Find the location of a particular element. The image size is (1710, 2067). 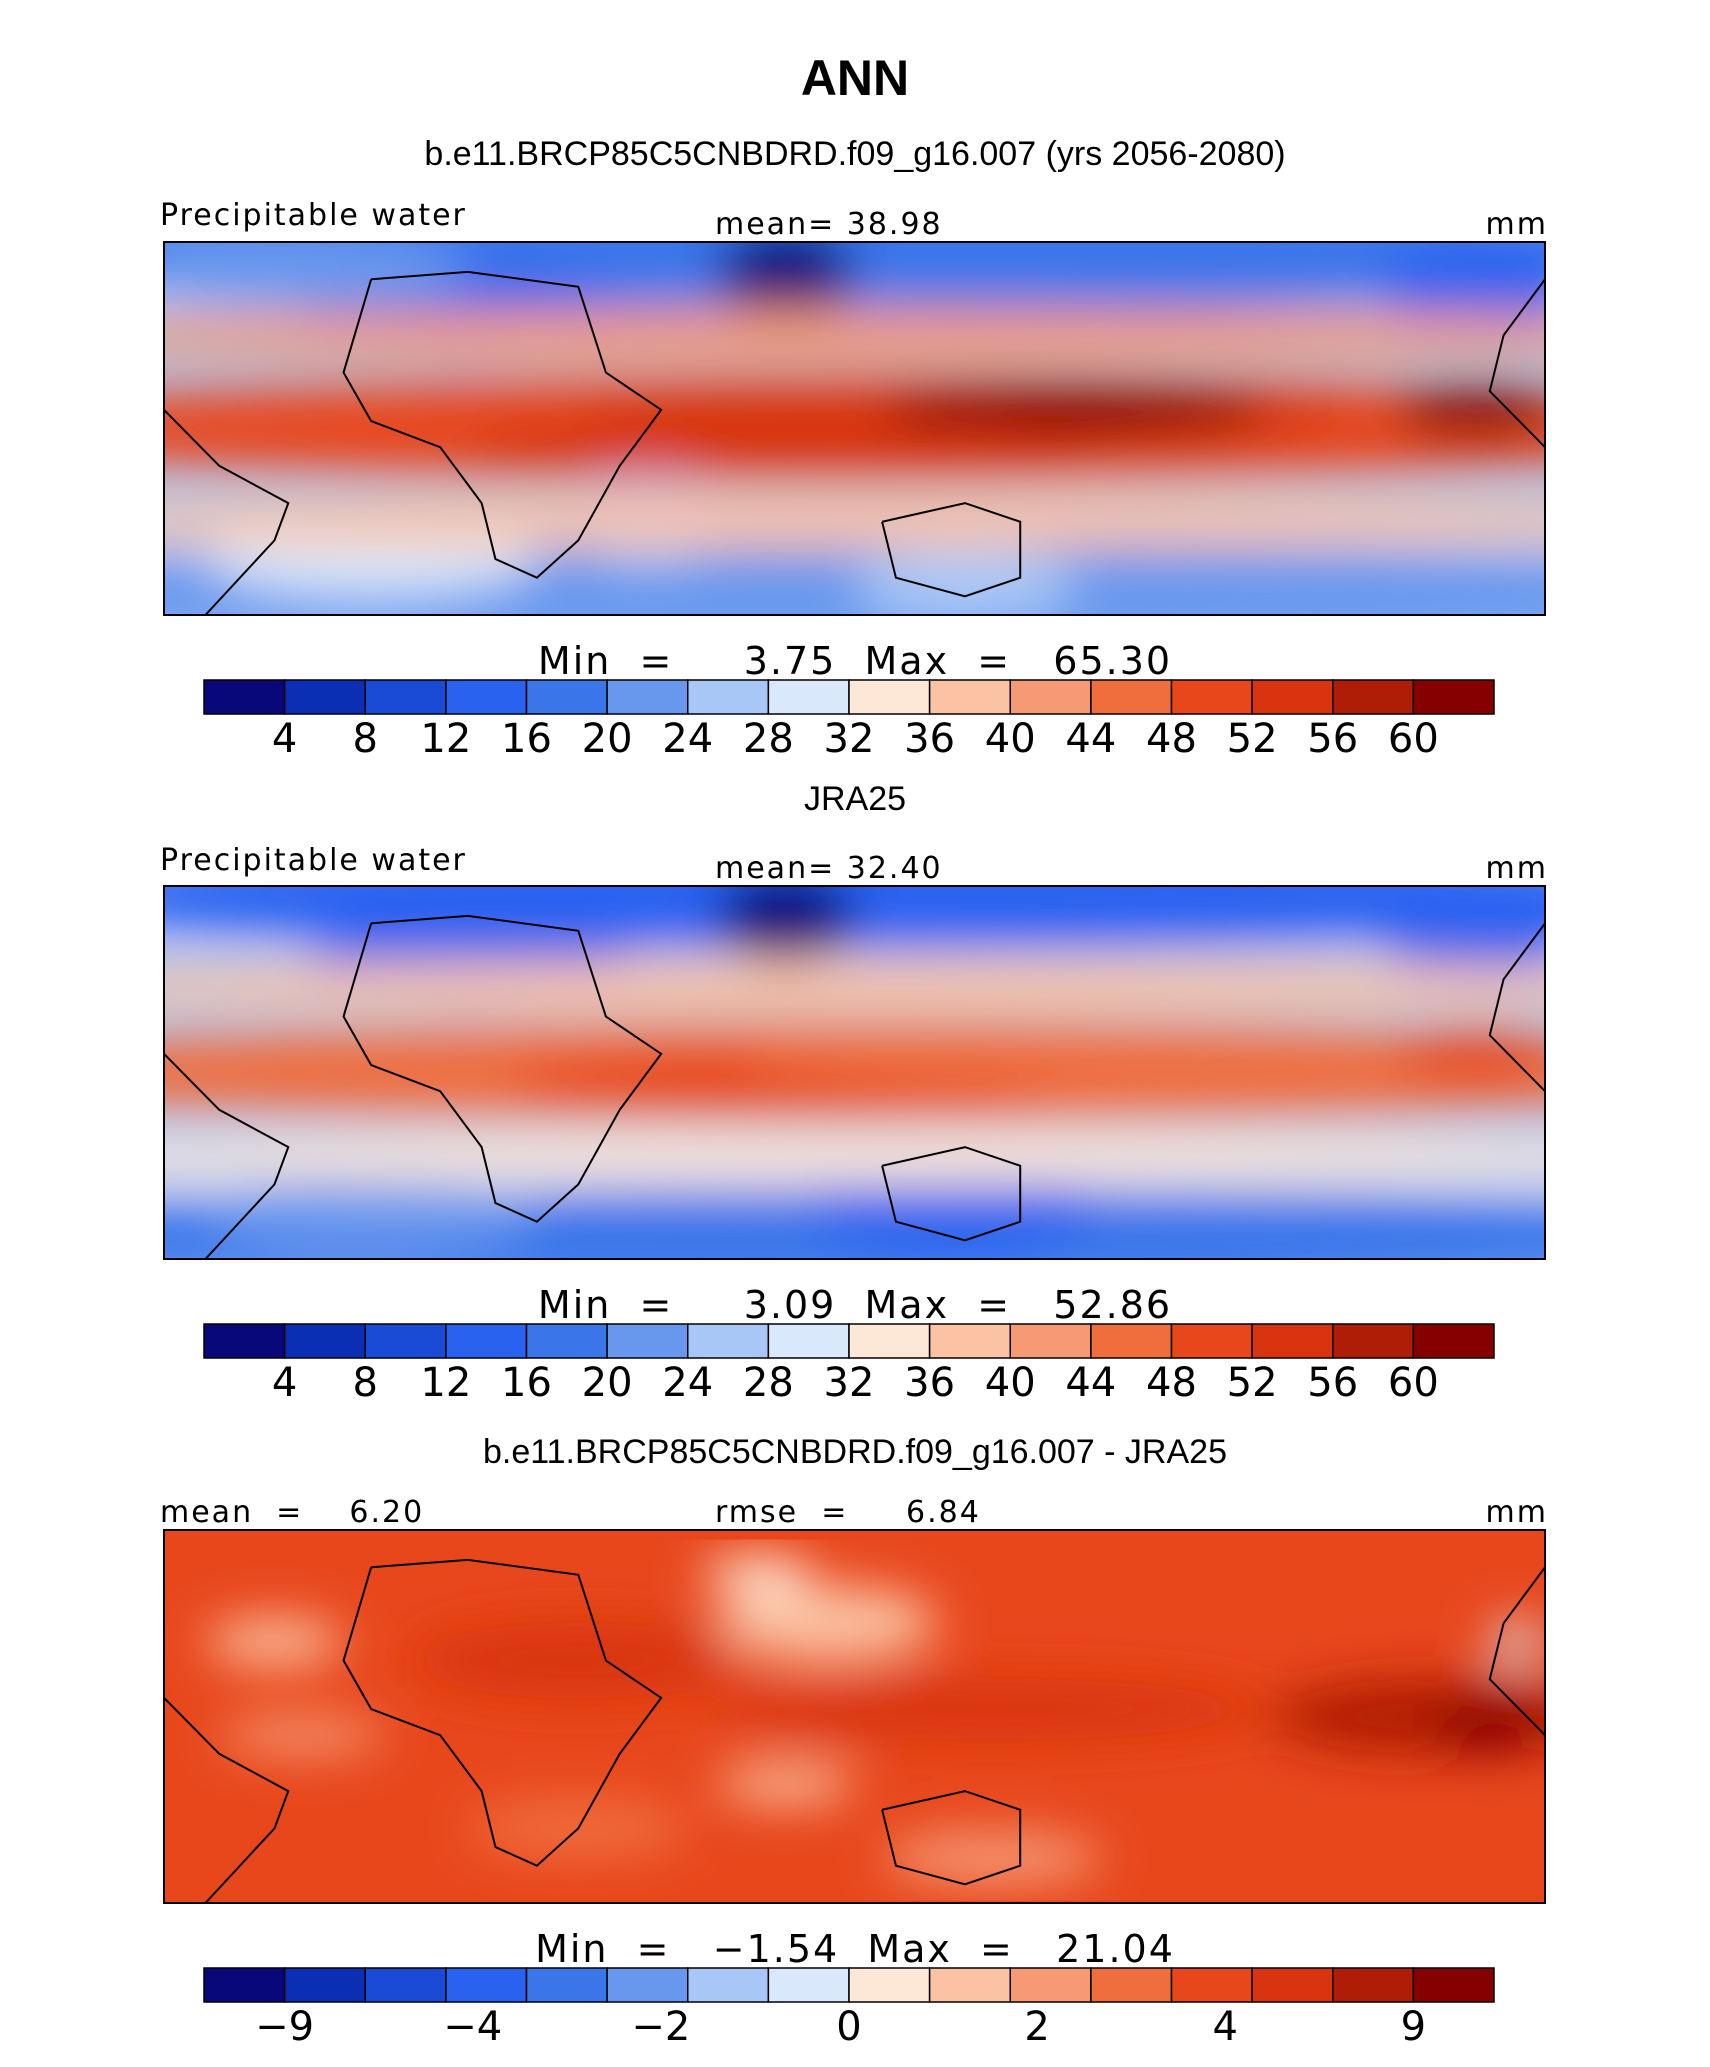

colorbar-tick-label: −4 is located at coordinates (472, 2027).